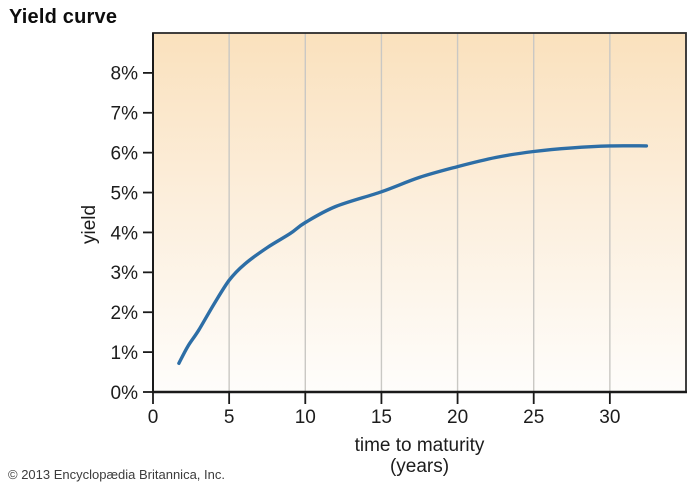 The width and height of the screenshot is (700, 497). I want to click on x-tick-label-30: 30, so click(609, 417).